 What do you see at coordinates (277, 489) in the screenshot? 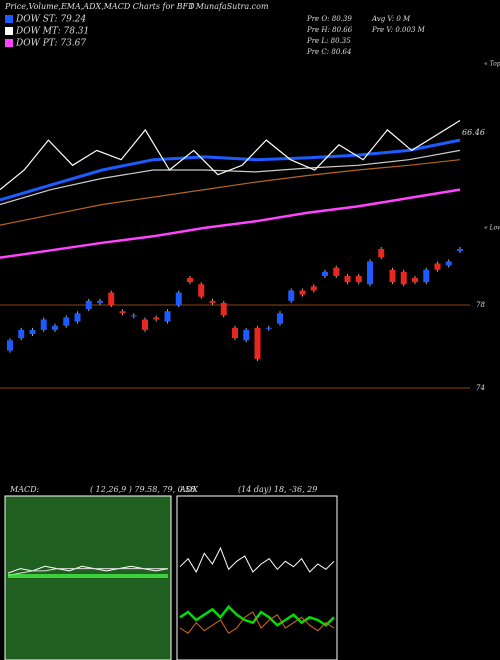
I see `panel-subtitle: (14 day) 18, -36, 29` at bounding box center [277, 489].